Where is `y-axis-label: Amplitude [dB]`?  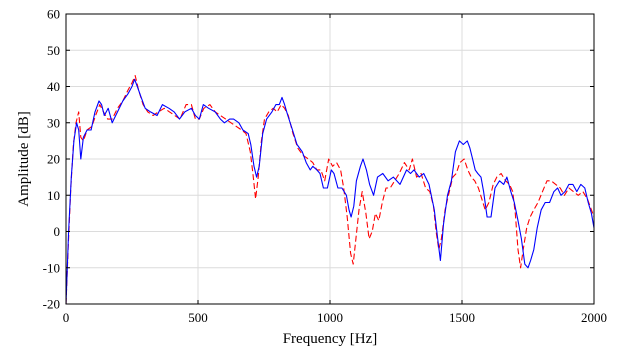 y-axis-label: Amplitude [dB] is located at coordinates (24, 158).